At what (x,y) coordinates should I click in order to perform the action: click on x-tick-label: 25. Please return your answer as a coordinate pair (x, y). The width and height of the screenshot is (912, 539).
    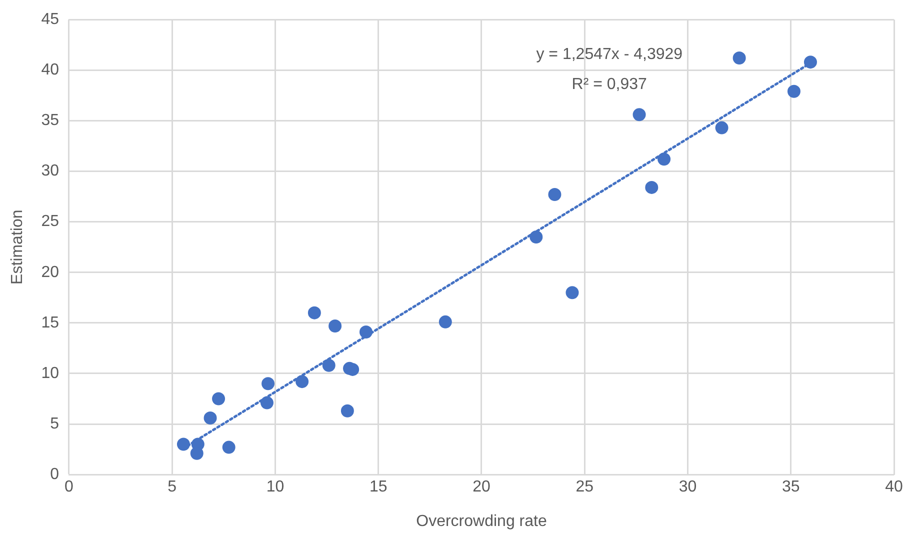
    Looking at the image, I should click on (585, 487).